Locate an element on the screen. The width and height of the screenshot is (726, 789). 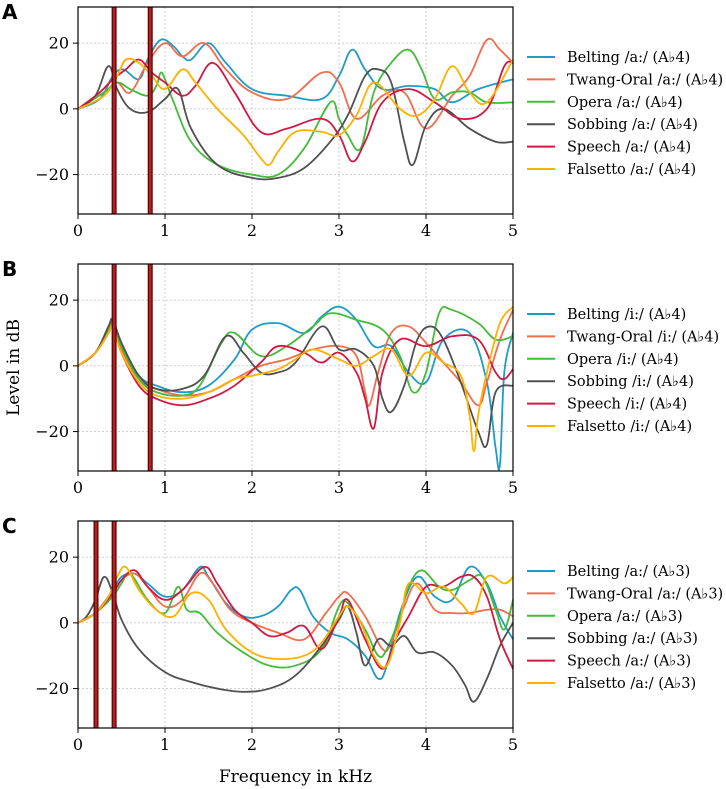
panel-letter: C is located at coordinates (9, 526).